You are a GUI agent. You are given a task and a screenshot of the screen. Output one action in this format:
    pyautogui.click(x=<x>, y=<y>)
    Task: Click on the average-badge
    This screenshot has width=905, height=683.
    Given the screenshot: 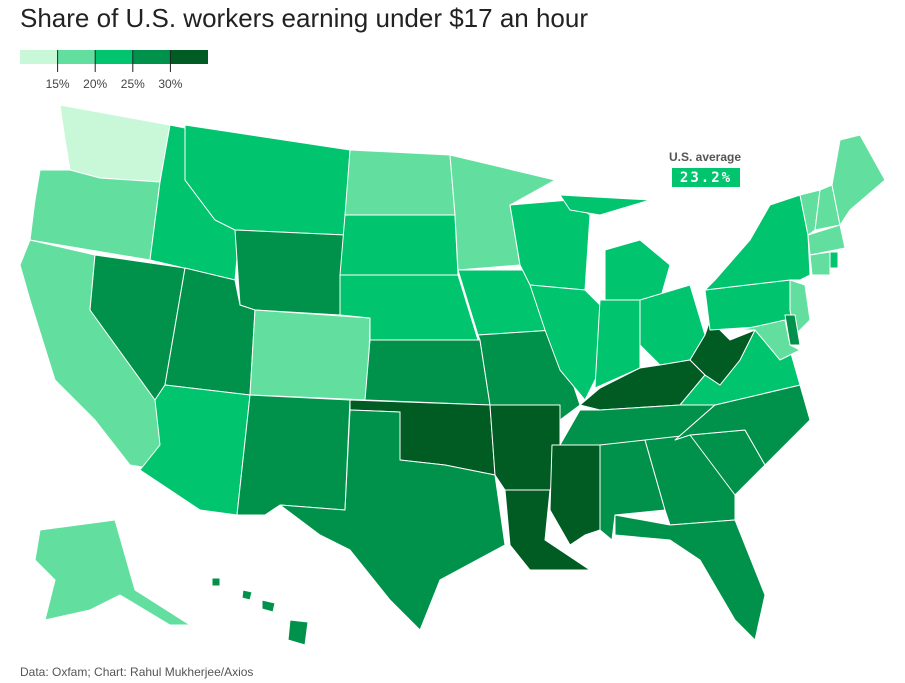 What is the action you would take?
    pyautogui.click(x=706, y=177)
    